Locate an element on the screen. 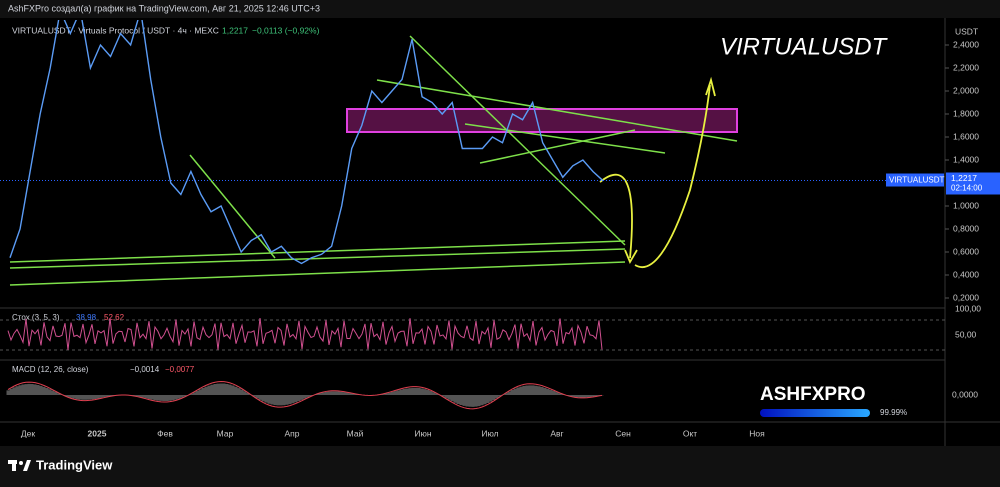 The height and width of the screenshot is (487, 1000). x-tick-label: Май is located at coordinates (355, 433).